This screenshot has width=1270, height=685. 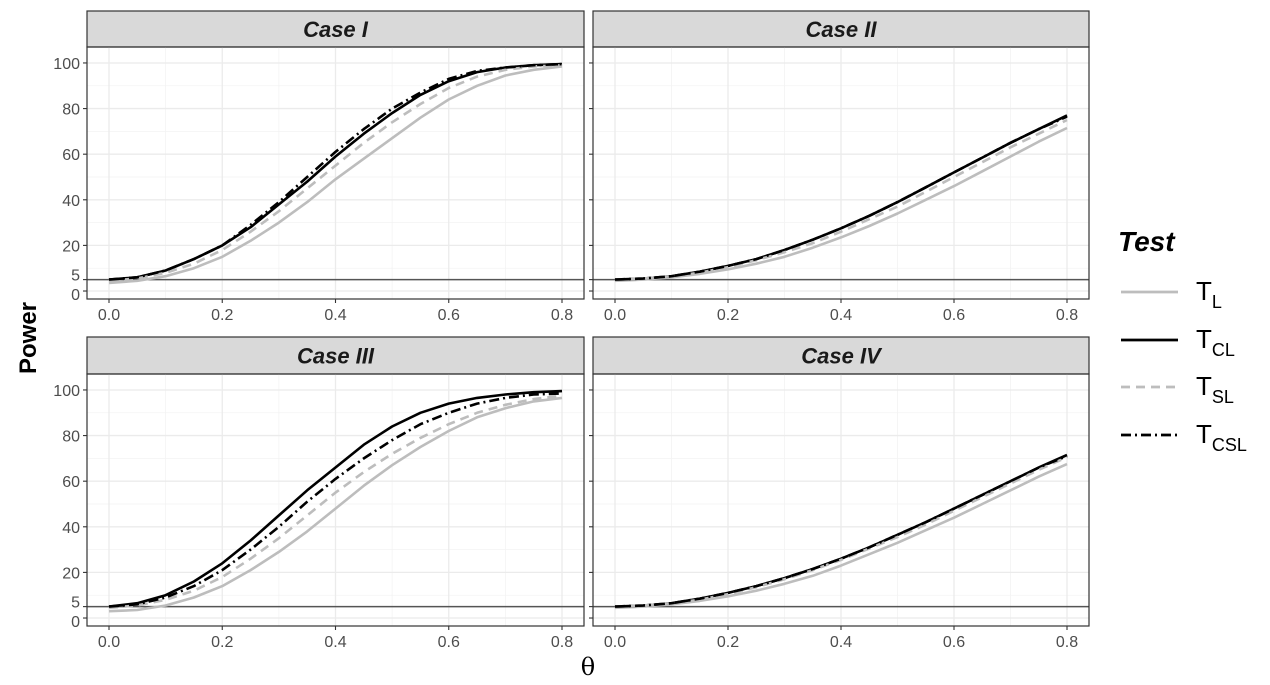 I want to click on legend-label: TL, so click(x=1209, y=294).